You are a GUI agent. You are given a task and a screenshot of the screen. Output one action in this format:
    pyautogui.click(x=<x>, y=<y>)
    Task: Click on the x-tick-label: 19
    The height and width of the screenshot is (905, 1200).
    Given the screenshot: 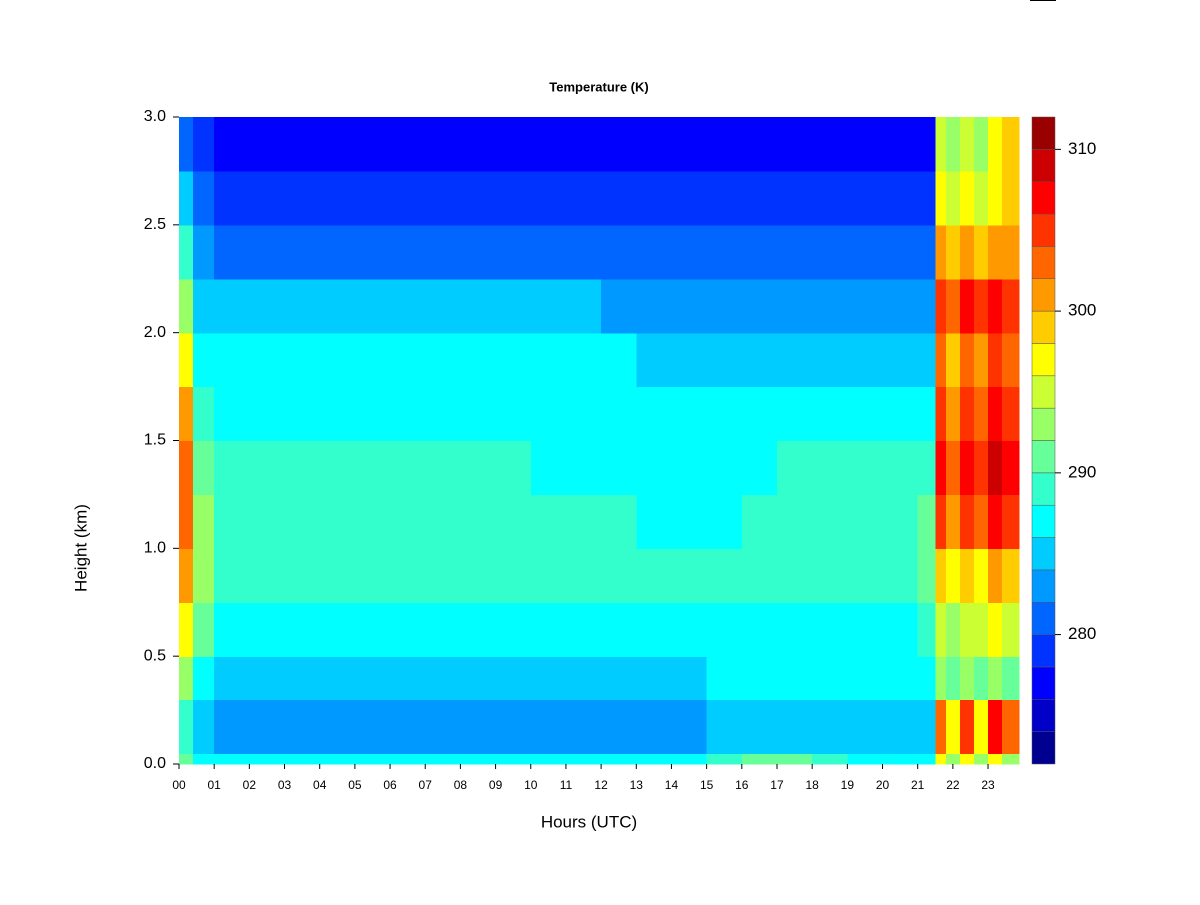 What is the action you would take?
    pyautogui.click(x=848, y=785)
    